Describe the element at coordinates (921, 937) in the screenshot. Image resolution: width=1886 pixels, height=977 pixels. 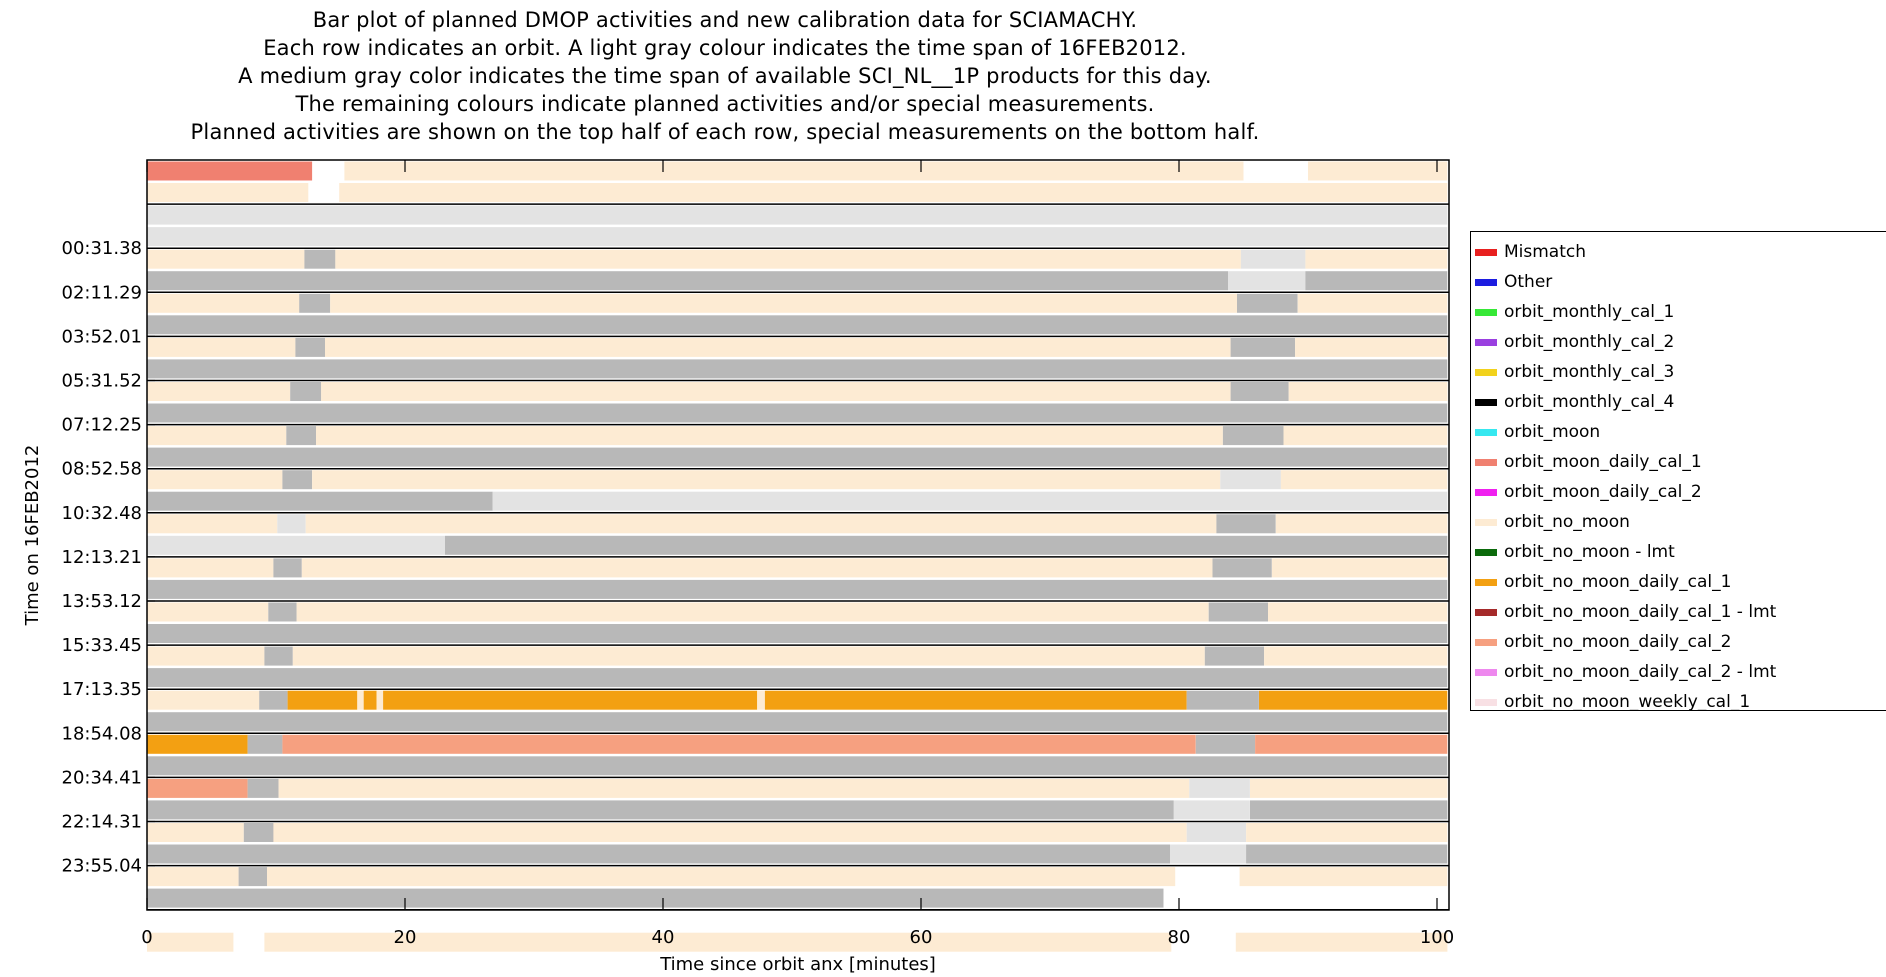
I see `x-tick-label: 60` at that location.